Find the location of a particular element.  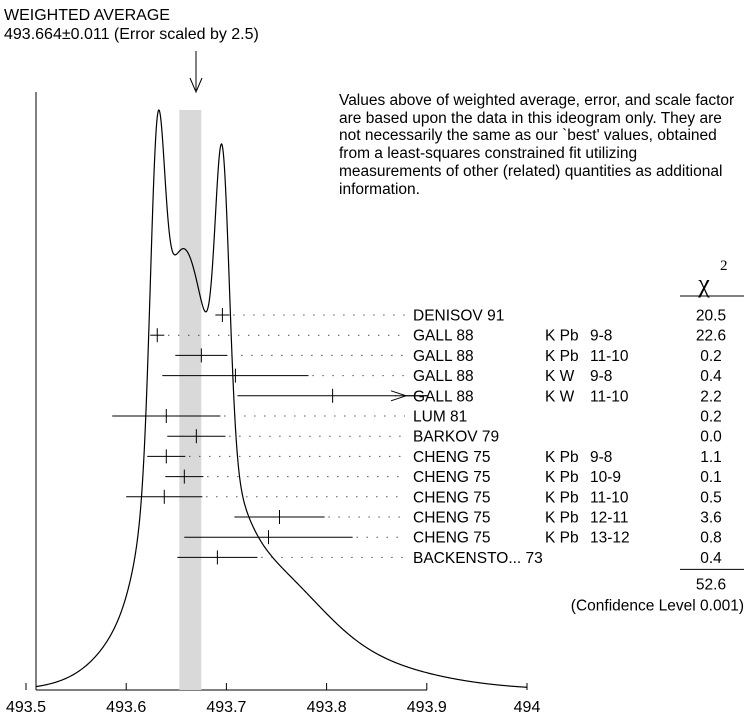

chi-squared-value: 0.8 is located at coordinates (711, 538).